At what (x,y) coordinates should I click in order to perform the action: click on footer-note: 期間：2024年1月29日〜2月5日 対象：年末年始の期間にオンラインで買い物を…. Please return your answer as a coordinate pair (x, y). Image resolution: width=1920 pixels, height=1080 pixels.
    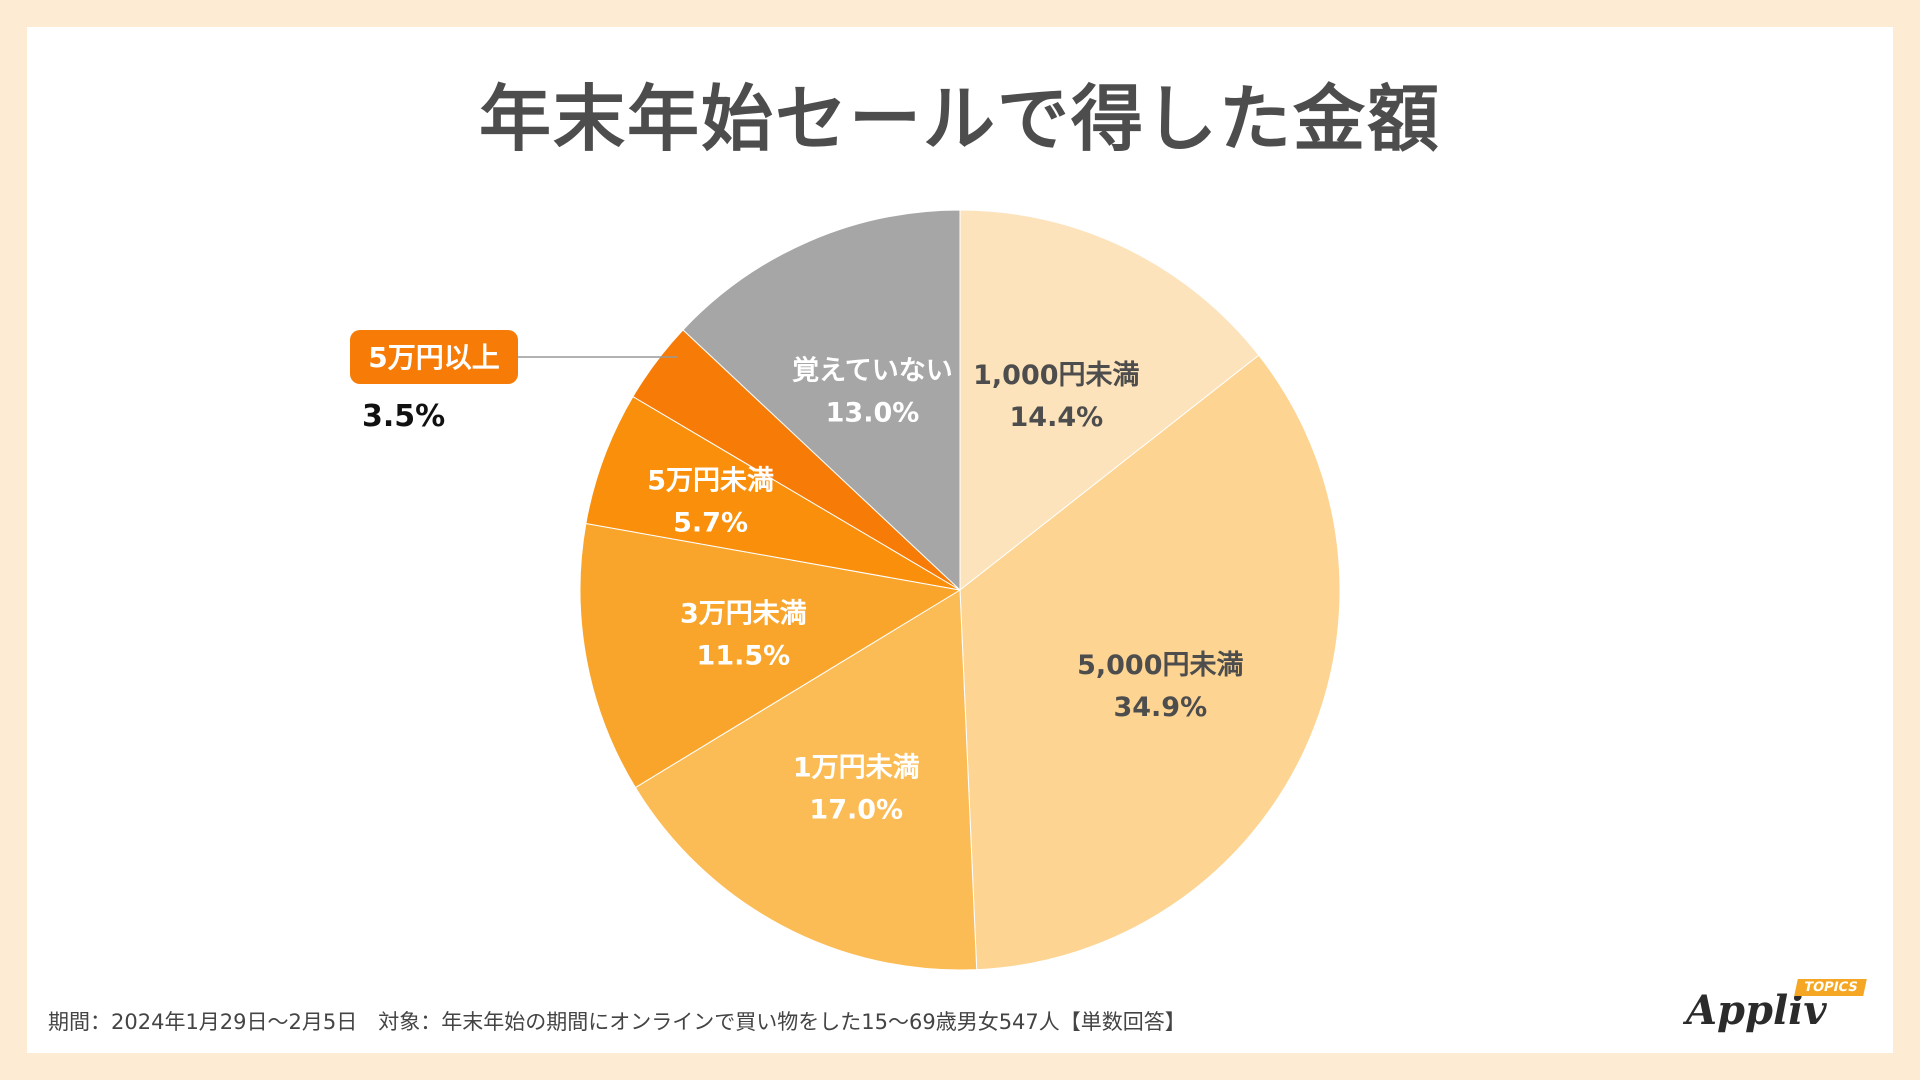
    Looking at the image, I should click on (617, 1022).